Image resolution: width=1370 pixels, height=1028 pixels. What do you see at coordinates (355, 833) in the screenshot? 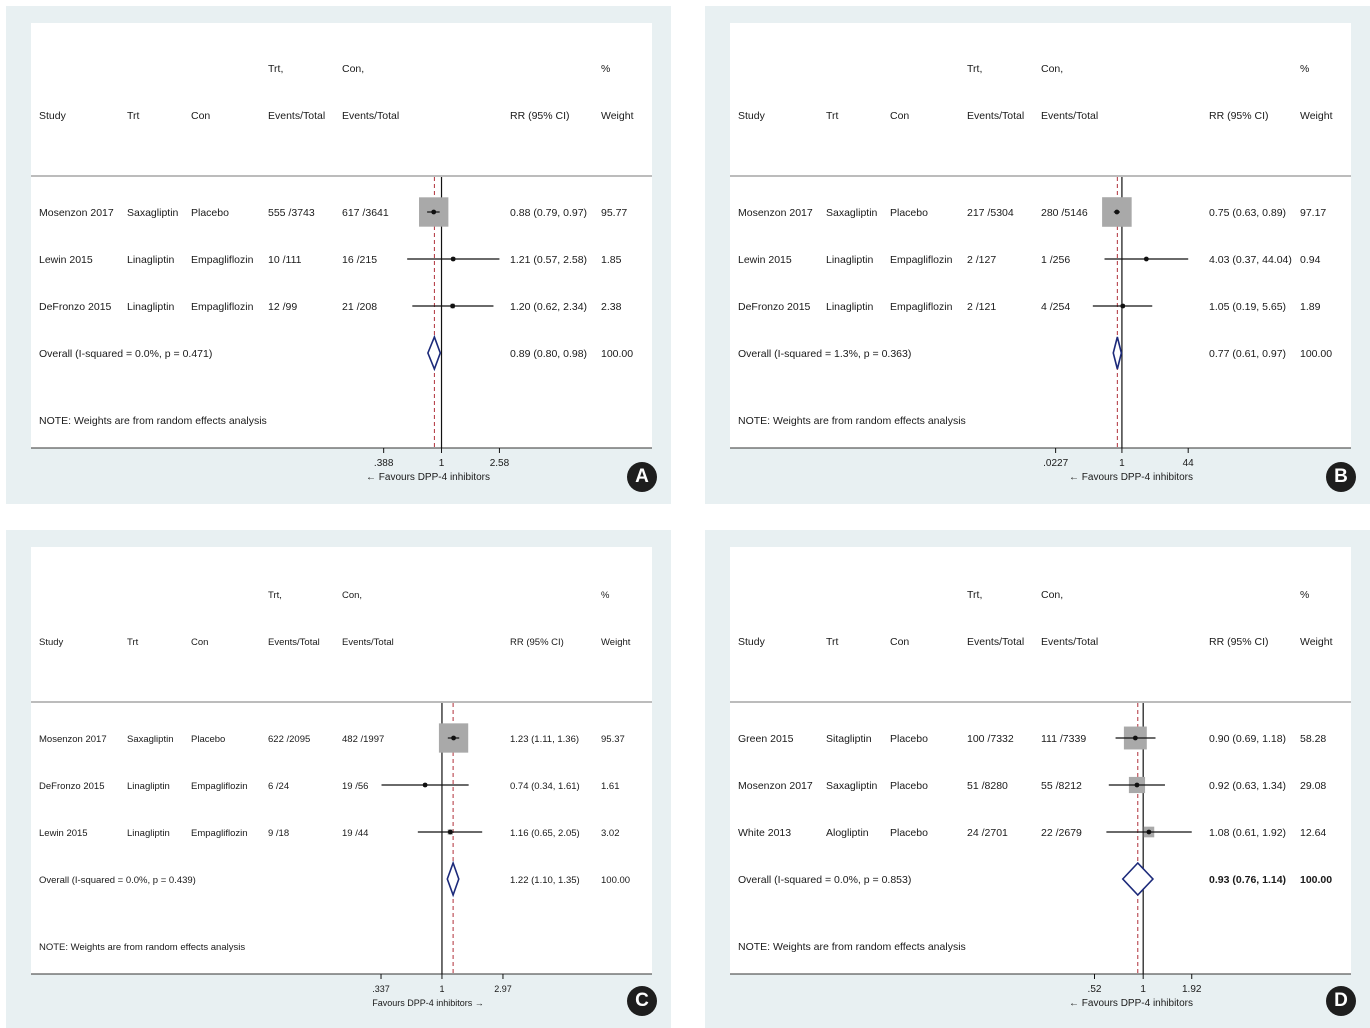
I see `study-con-events: 19 /44` at bounding box center [355, 833].